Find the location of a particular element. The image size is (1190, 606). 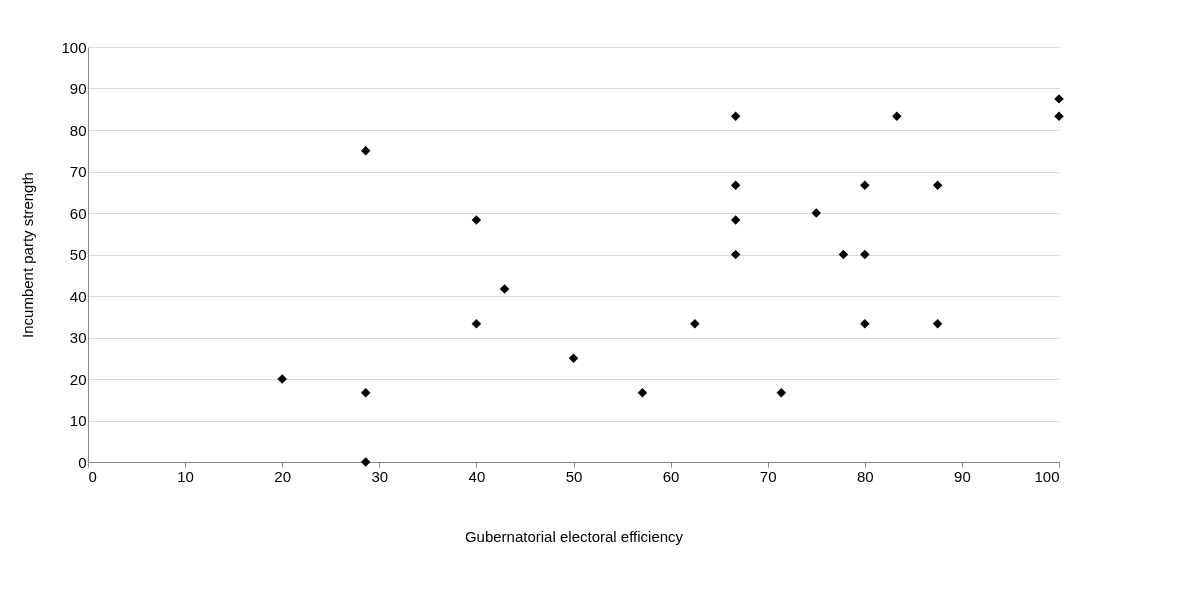

x-tick-label: 30 is located at coordinates (380, 476).